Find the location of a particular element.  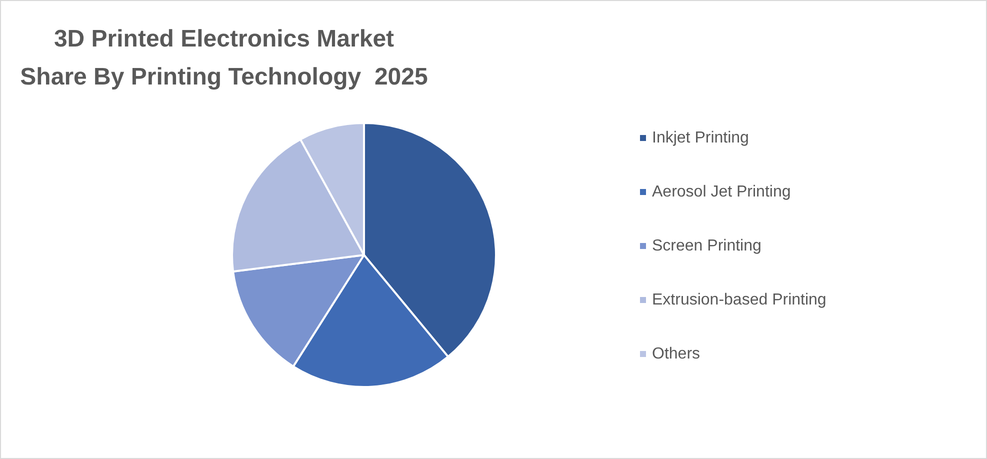

legend-label: Inkjet Printing is located at coordinates (700, 138).